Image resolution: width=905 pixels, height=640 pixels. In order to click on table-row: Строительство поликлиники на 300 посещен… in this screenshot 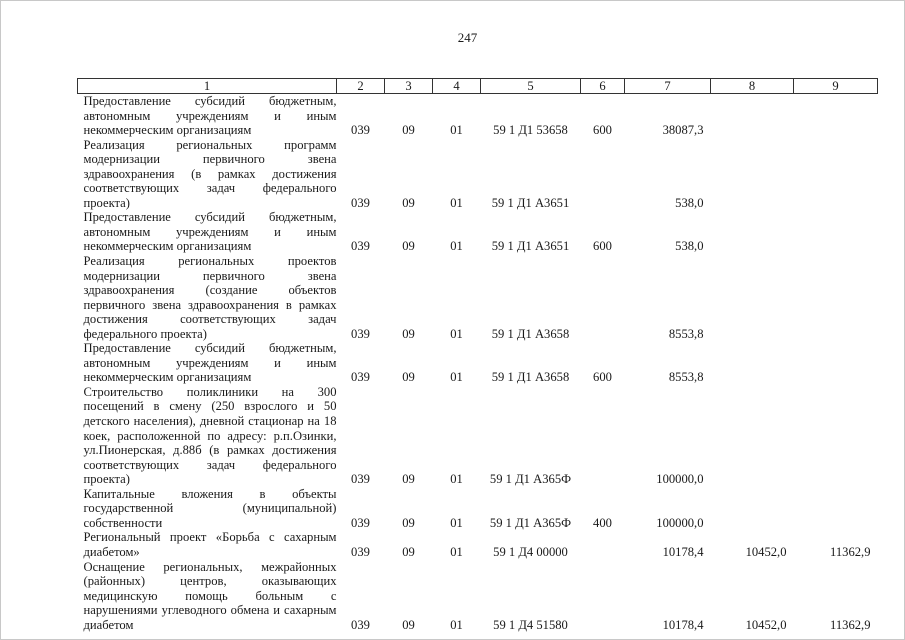, I will do `click(478, 436)`.